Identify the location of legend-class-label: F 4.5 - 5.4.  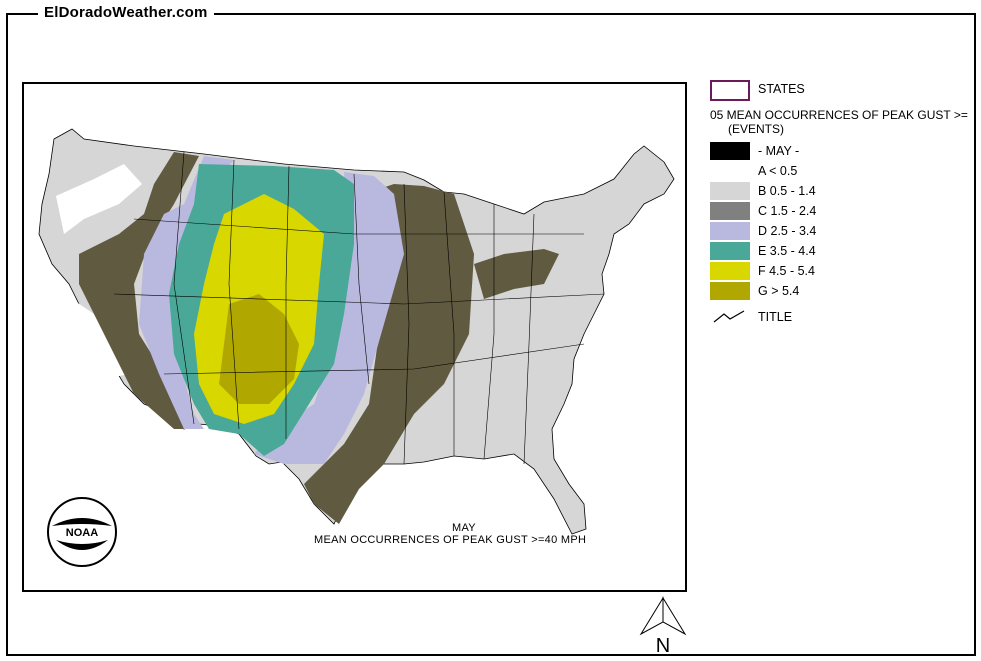
(786, 271).